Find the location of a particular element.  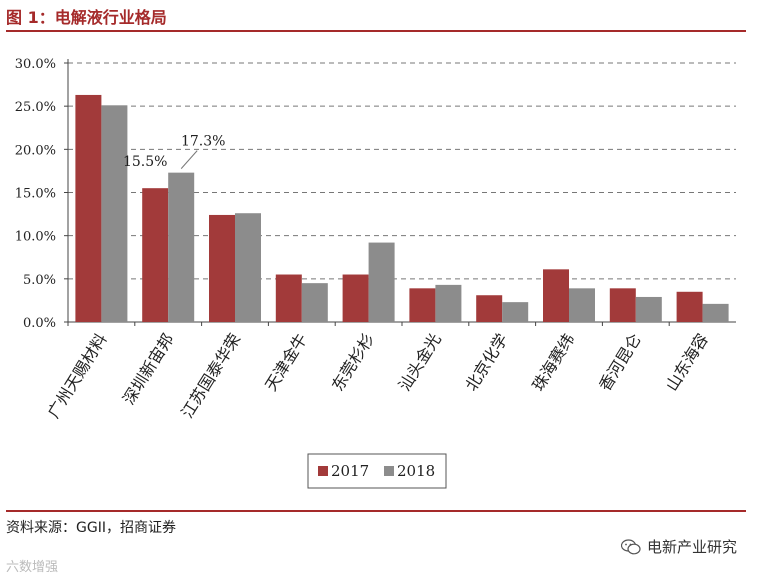

watermark-right-text: 电新产业研究 is located at coordinates (691, 547).